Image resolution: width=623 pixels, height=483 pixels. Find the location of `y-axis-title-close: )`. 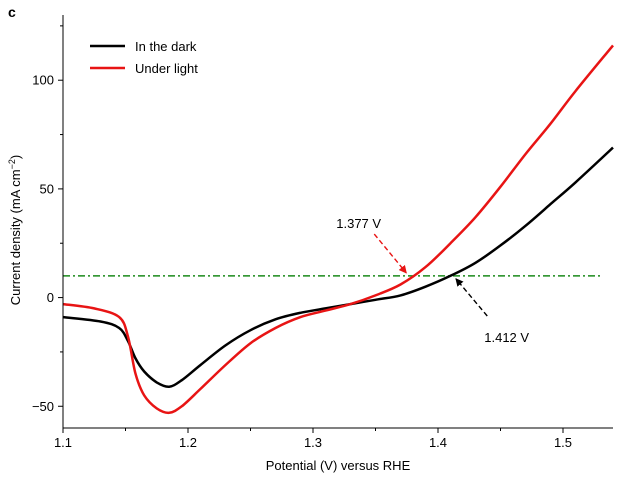

y-axis-title-close: ) is located at coordinates (15, 157).